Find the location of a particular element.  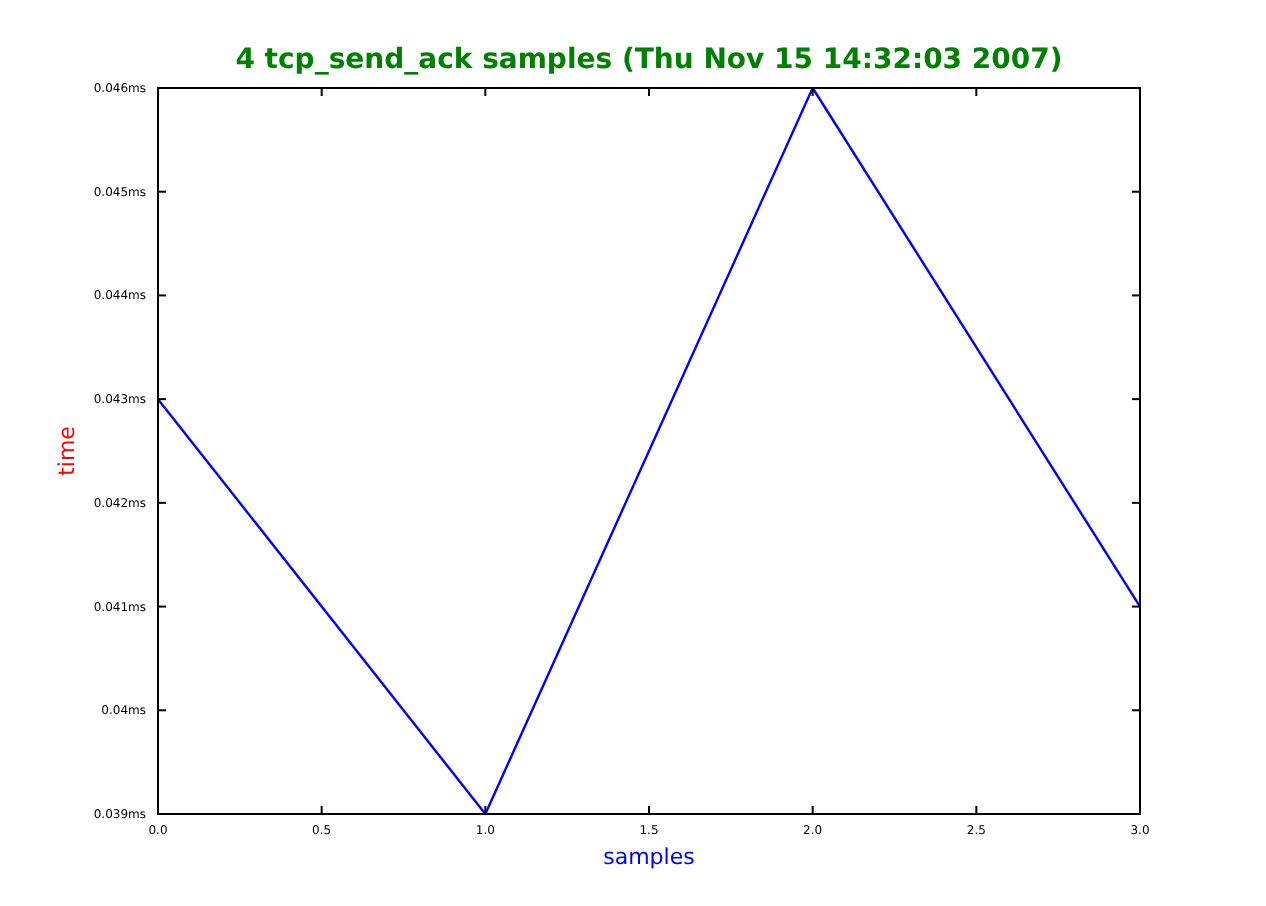

y-axis-title: time is located at coordinates (67, 450).